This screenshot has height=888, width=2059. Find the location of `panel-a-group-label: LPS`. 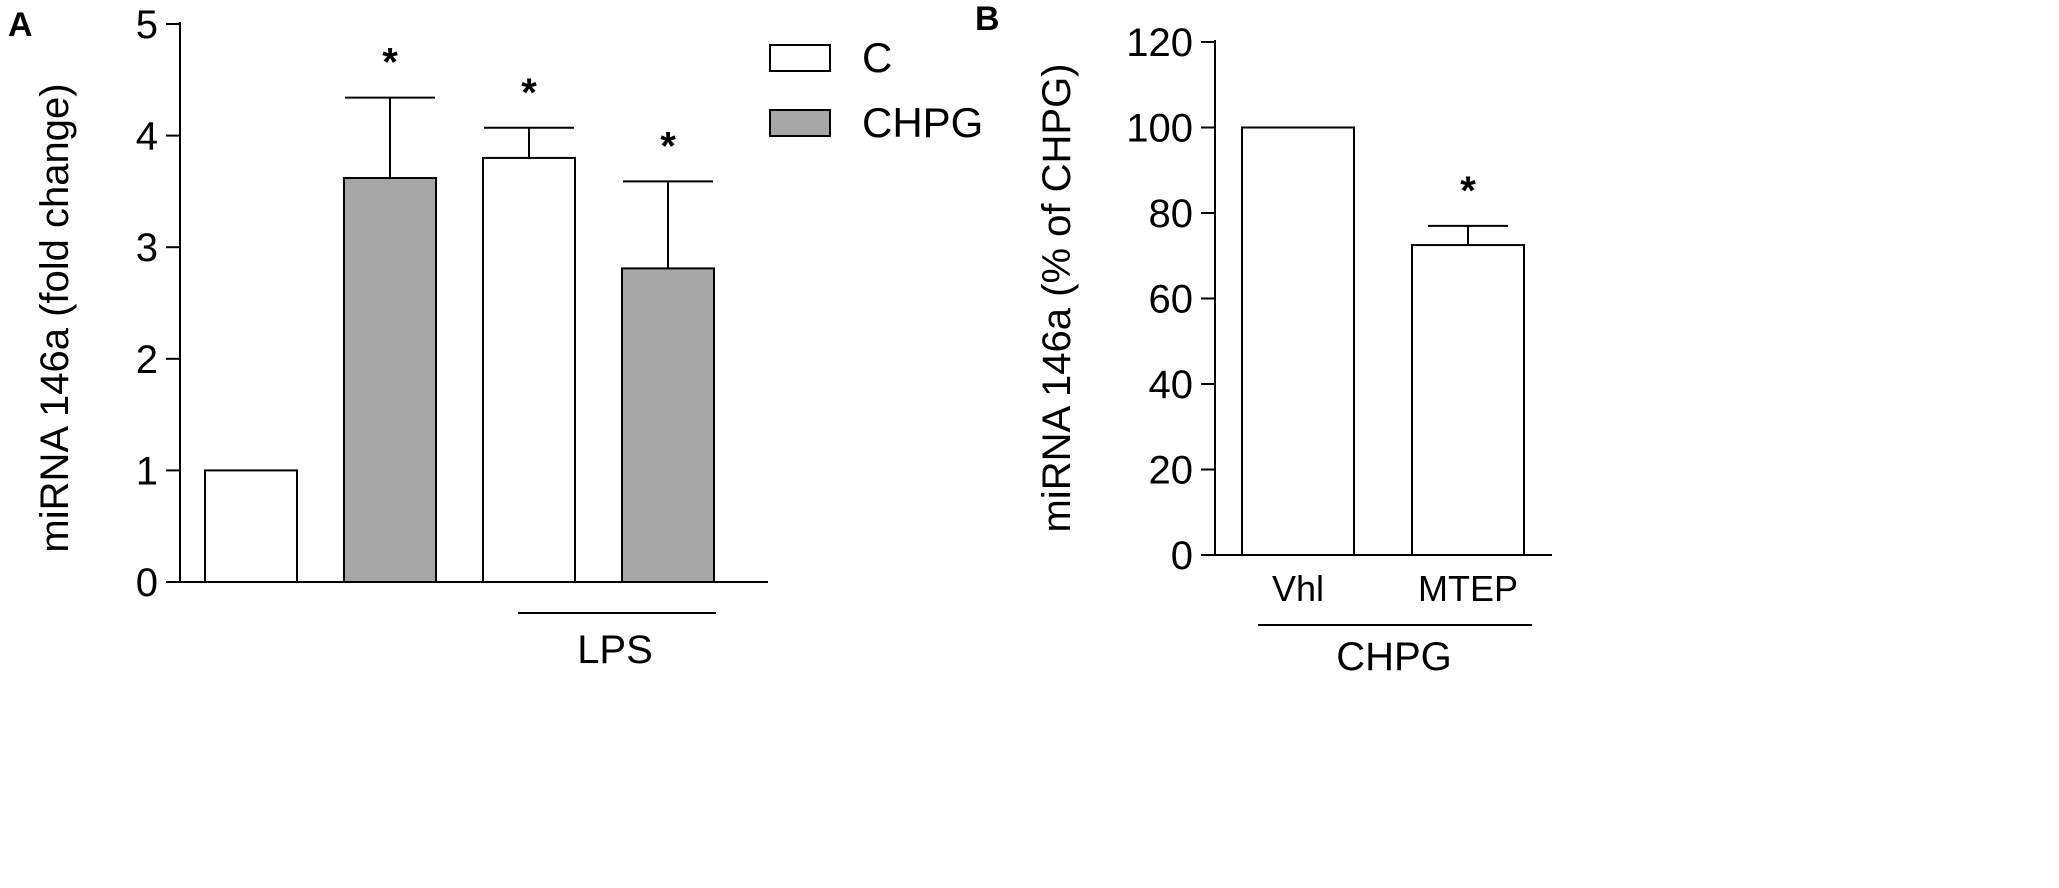

panel-a-group-label: LPS is located at coordinates (615, 650).